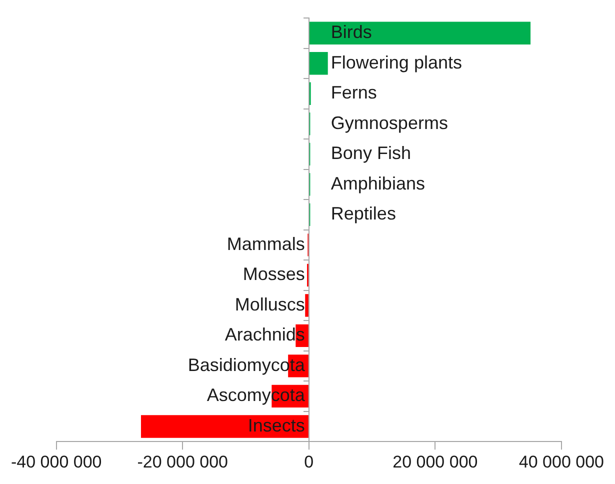 This screenshot has height=484, width=615. What do you see at coordinates (351, 32) in the screenshot?
I see `y-tick-label: Birds` at bounding box center [351, 32].